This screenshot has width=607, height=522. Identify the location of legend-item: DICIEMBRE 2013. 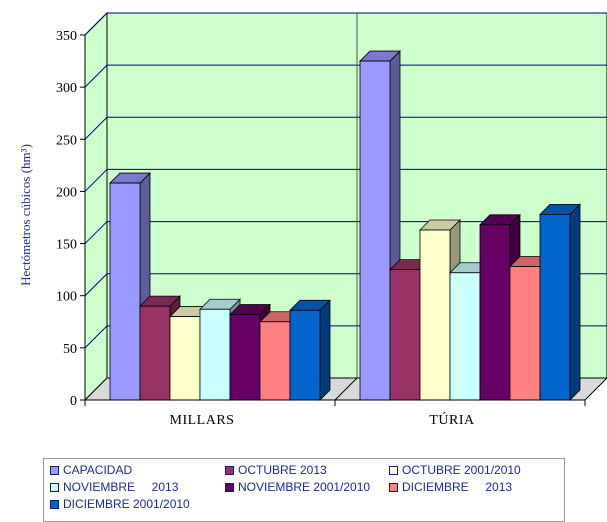
(450, 487).